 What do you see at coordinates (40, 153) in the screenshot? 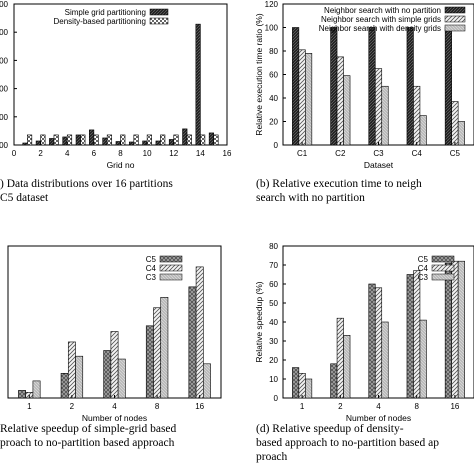
I see `x-tick-label: 2` at bounding box center [40, 153].